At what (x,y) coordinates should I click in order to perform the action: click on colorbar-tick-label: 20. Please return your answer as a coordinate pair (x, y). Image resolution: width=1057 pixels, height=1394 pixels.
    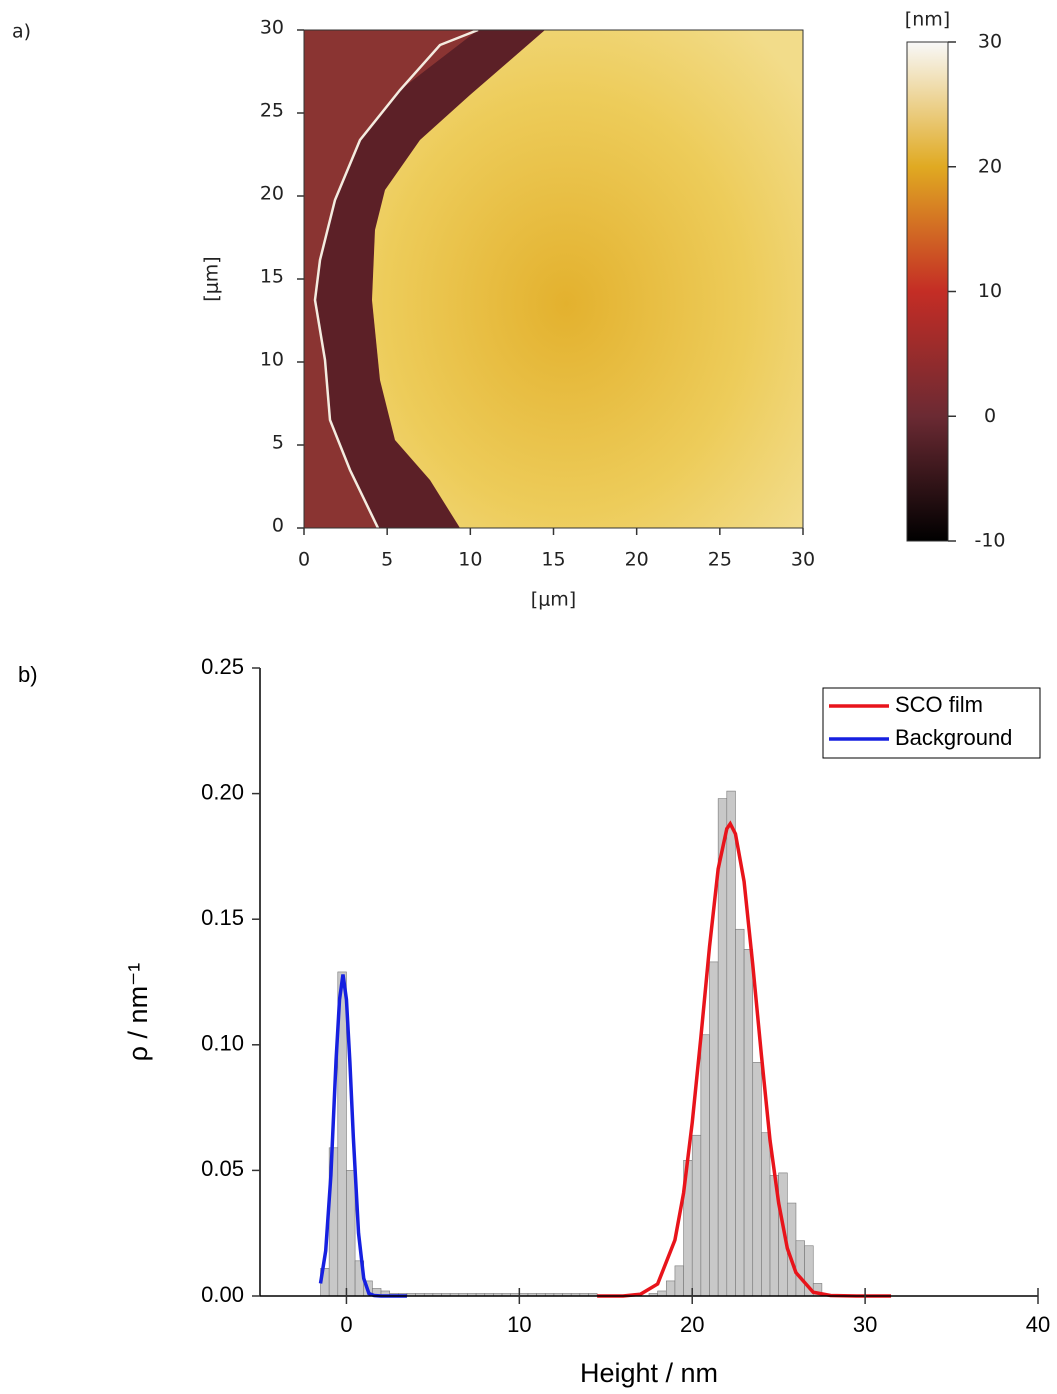
    Looking at the image, I should click on (990, 166).